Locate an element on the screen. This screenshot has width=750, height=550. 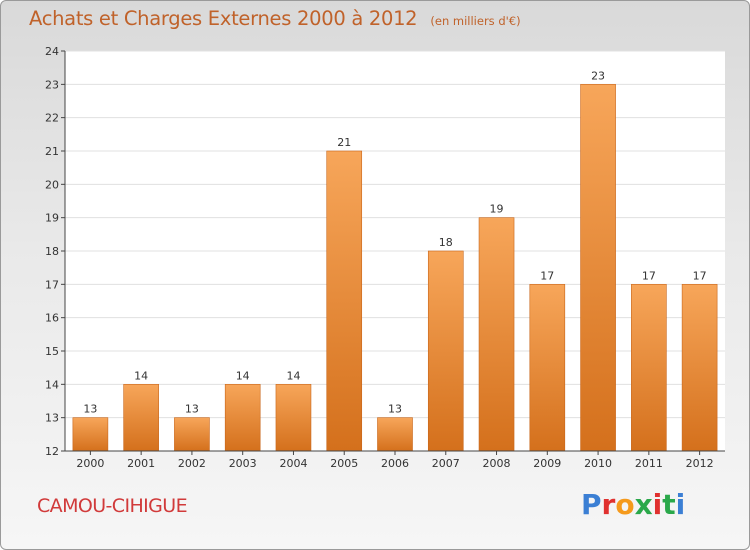
brand-letter: o is located at coordinates (625, 504).